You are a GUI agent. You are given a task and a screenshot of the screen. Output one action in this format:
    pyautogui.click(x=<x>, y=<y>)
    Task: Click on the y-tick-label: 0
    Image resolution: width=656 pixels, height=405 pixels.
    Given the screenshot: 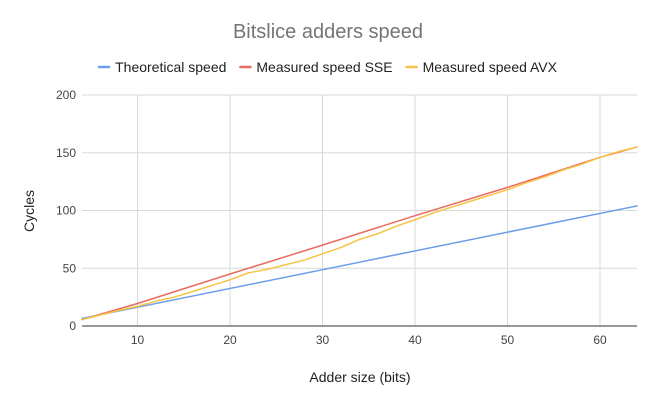 What is the action you would take?
    pyautogui.click(x=72, y=326)
    